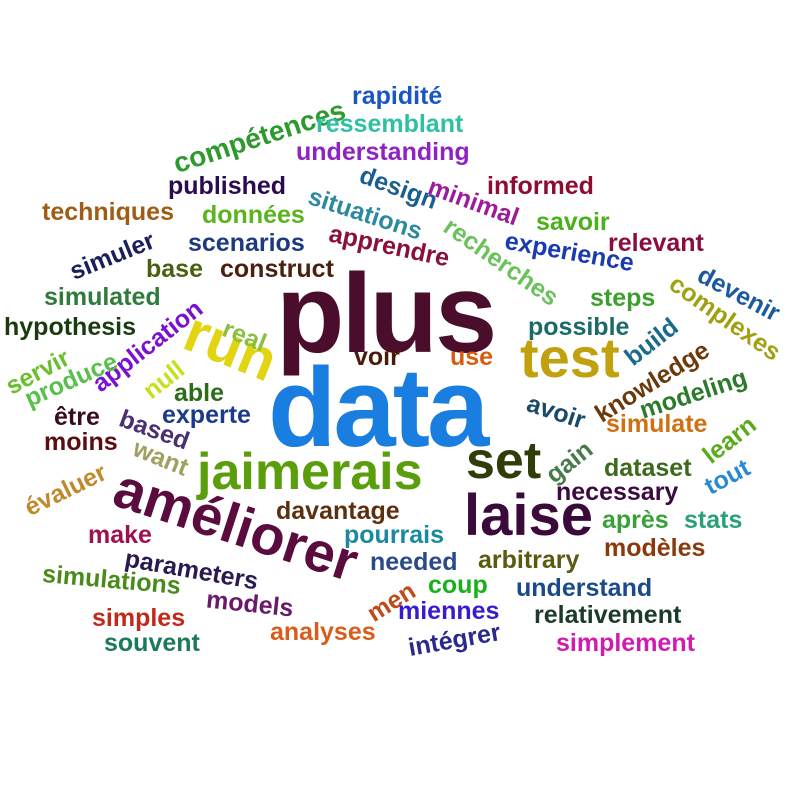  I want to click on word-relevant: relevant, so click(656, 243).